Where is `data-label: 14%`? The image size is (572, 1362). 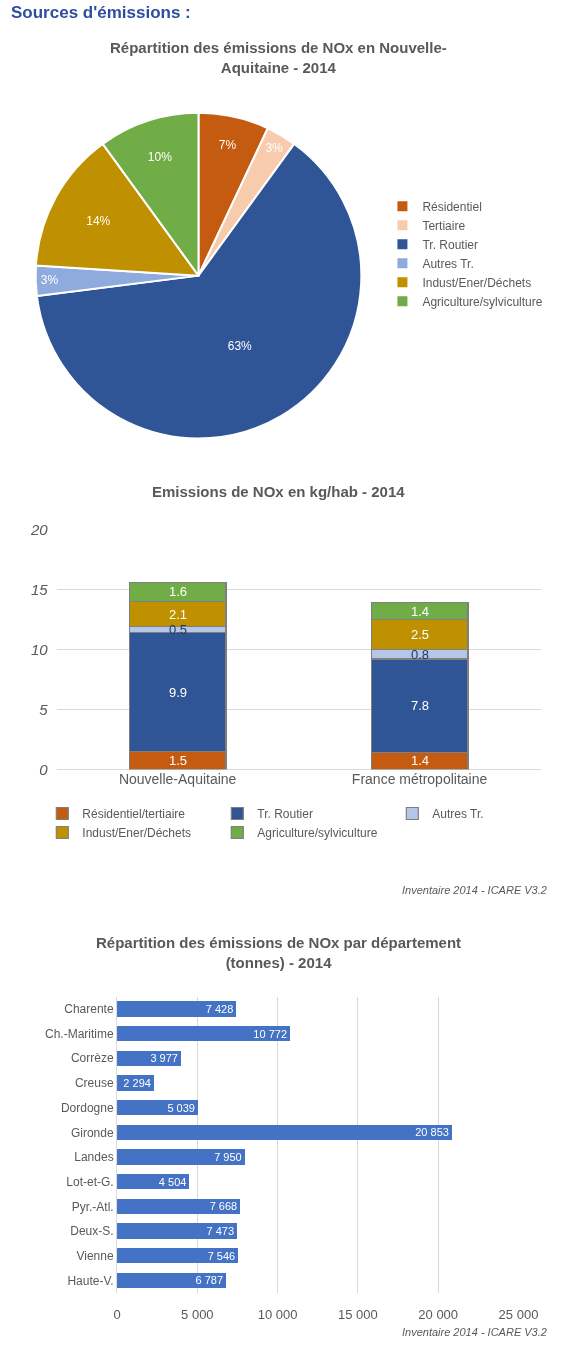 data-label: 14% is located at coordinates (98, 220).